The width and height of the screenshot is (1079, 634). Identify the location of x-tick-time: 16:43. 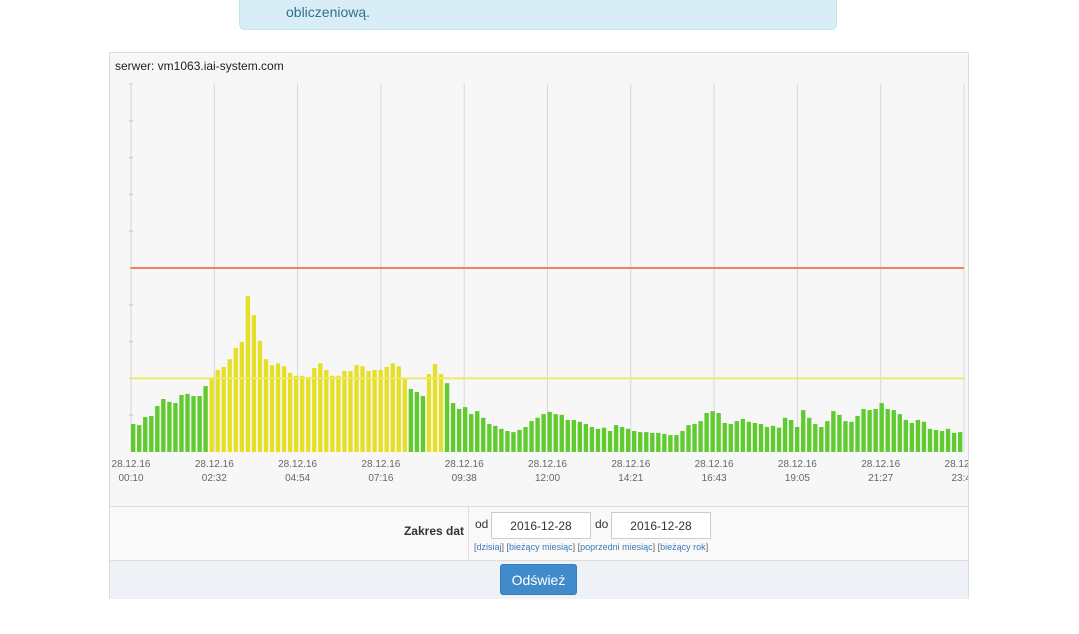
(714, 478).